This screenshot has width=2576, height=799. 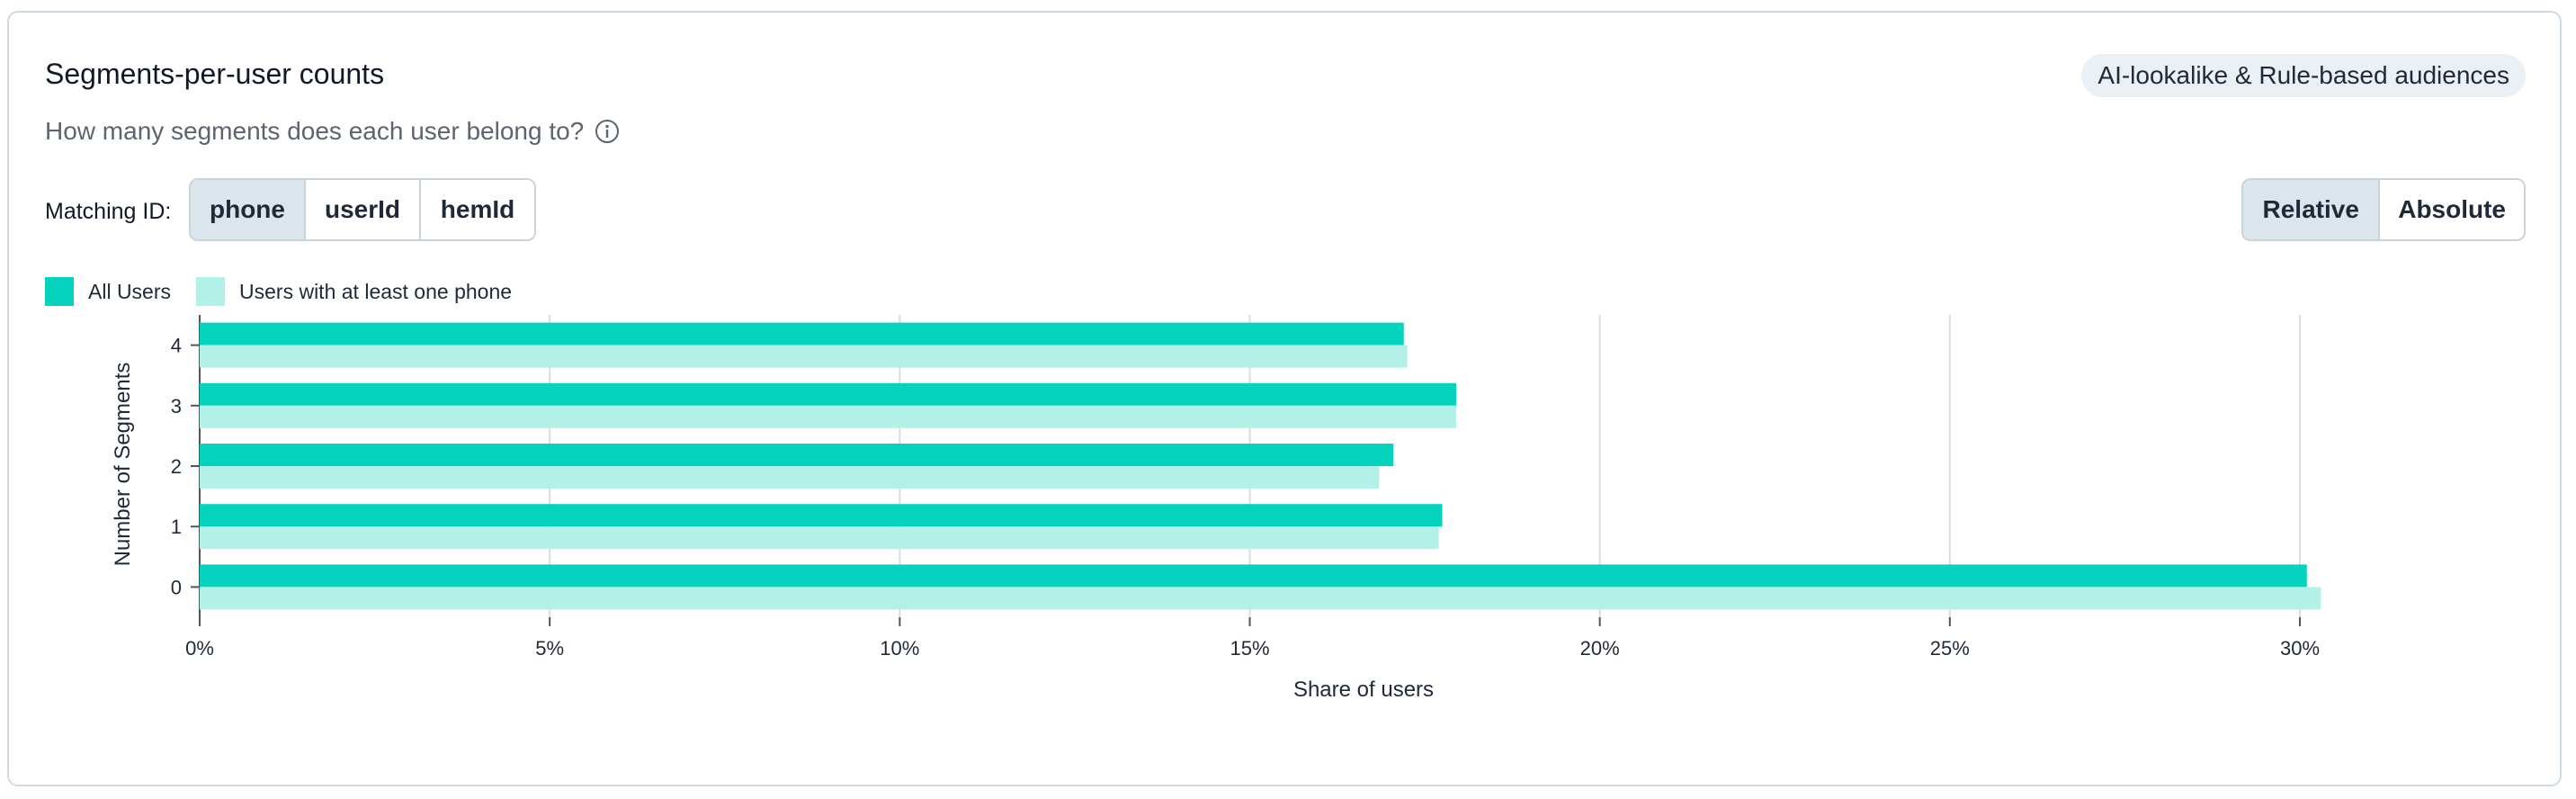 What do you see at coordinates (176, 406) in the screenshot?
I see `y-tick-label: 3` at bounding box center [176, 406].